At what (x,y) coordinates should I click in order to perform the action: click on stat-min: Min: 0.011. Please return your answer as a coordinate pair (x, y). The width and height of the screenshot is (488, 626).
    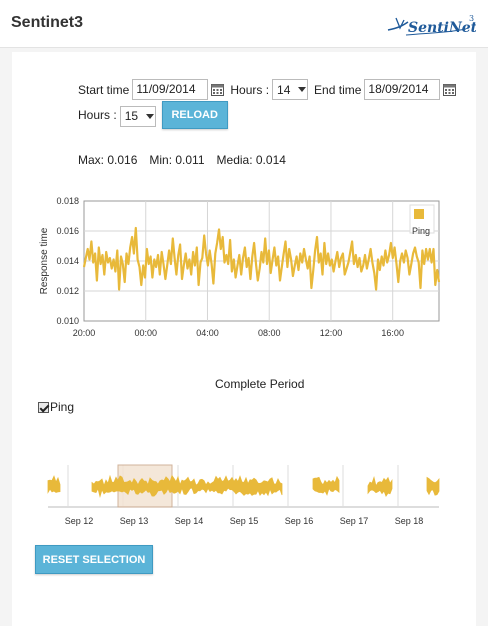
    Looking at the image, I should click on (177, 160).